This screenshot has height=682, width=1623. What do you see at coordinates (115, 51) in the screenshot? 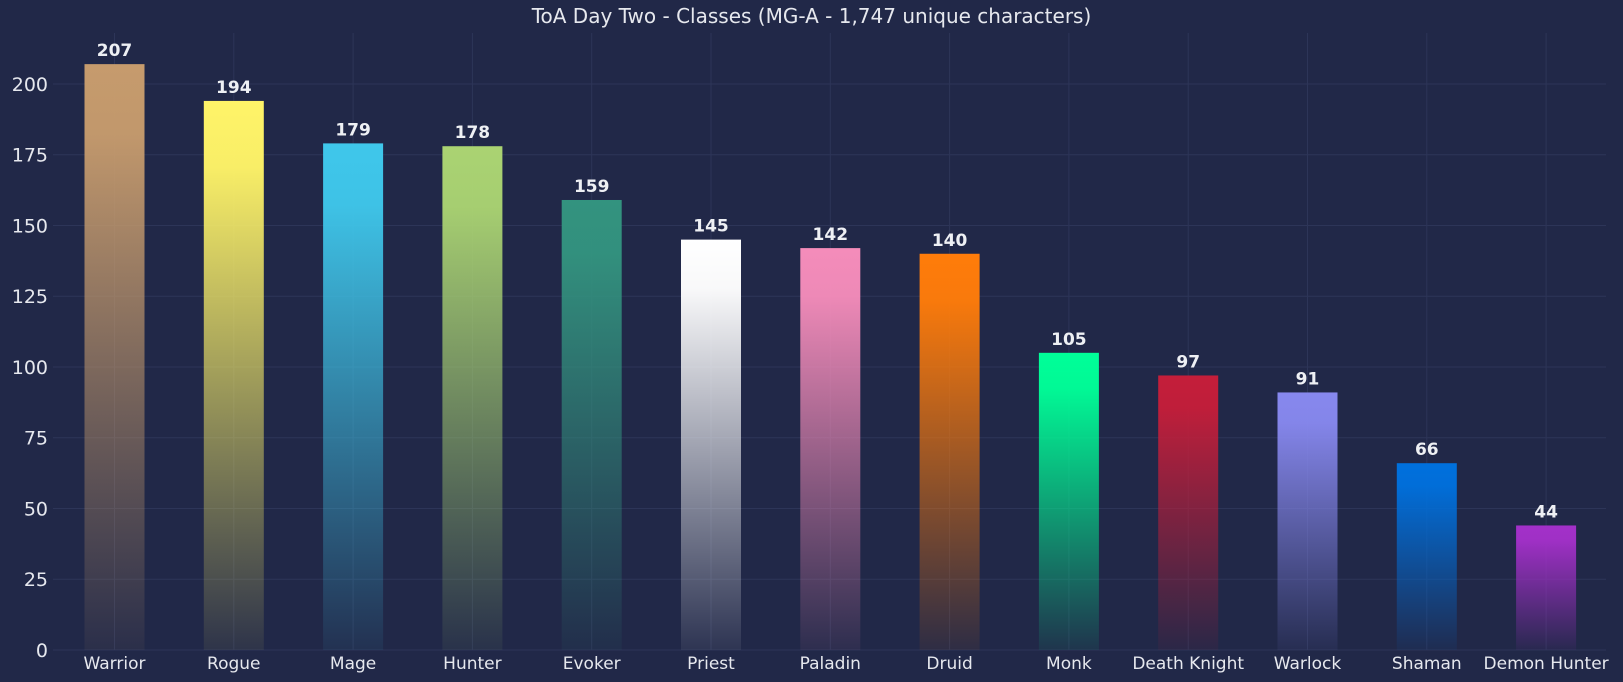
I see `bar-value-label: 207` at bounding box center [115, 51].